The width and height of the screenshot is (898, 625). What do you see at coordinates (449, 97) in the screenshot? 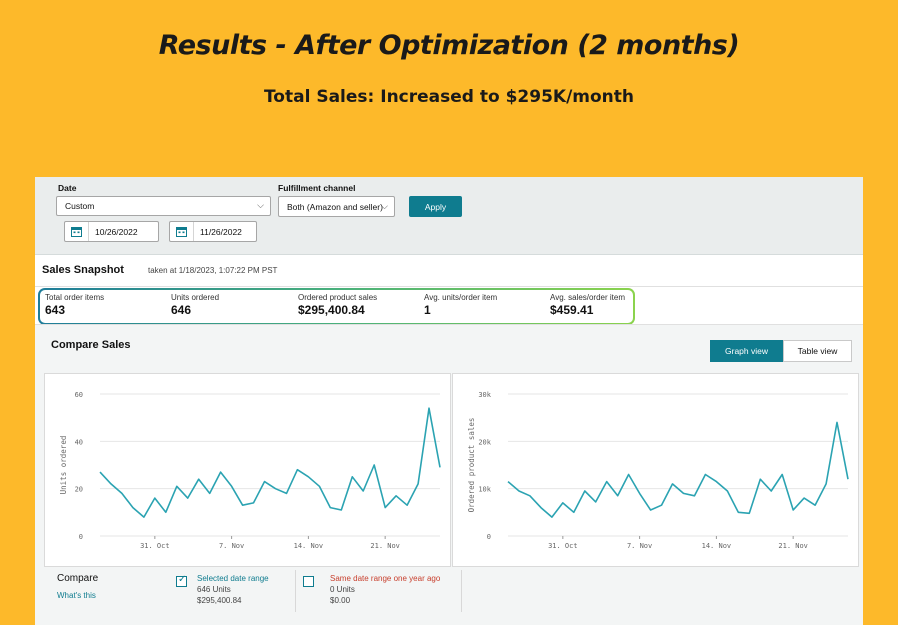
I see `subheadline: Total Sales: Increased to $295K/month` at bounding box center [449, 97].